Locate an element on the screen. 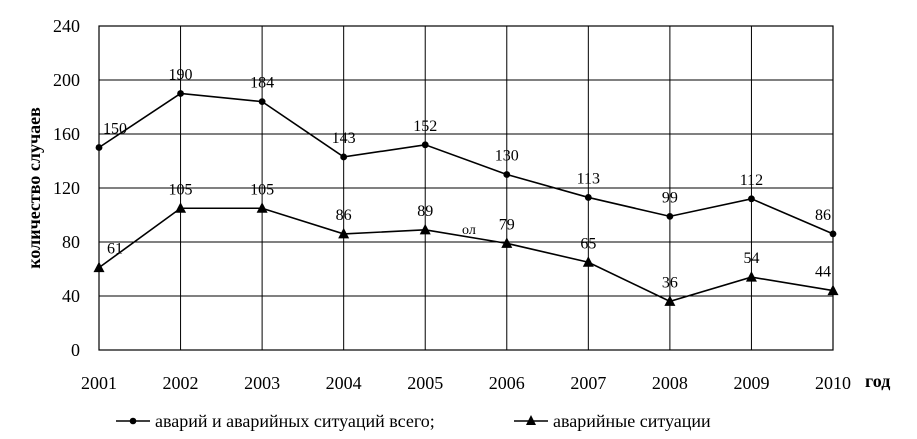 The height and width of the screenshot is (439, 917). data-label: 44 is located at coordinates (823, 272).